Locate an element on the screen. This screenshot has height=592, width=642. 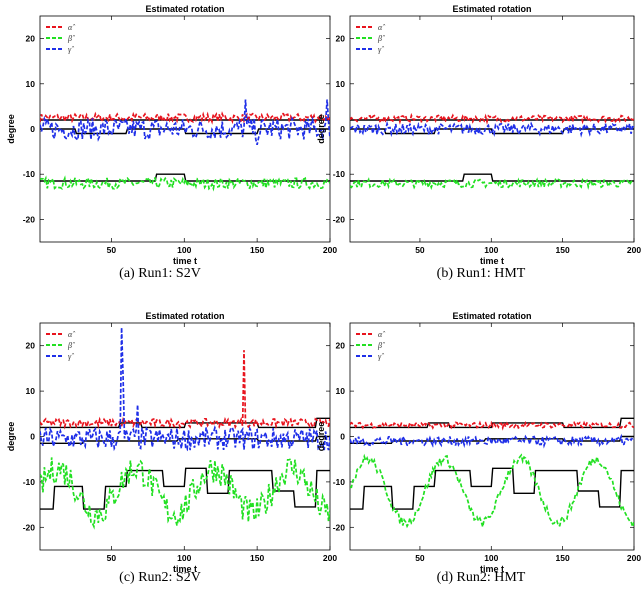
panel-caption: (a) Run1: S2V is located at coordinates (160, 273).